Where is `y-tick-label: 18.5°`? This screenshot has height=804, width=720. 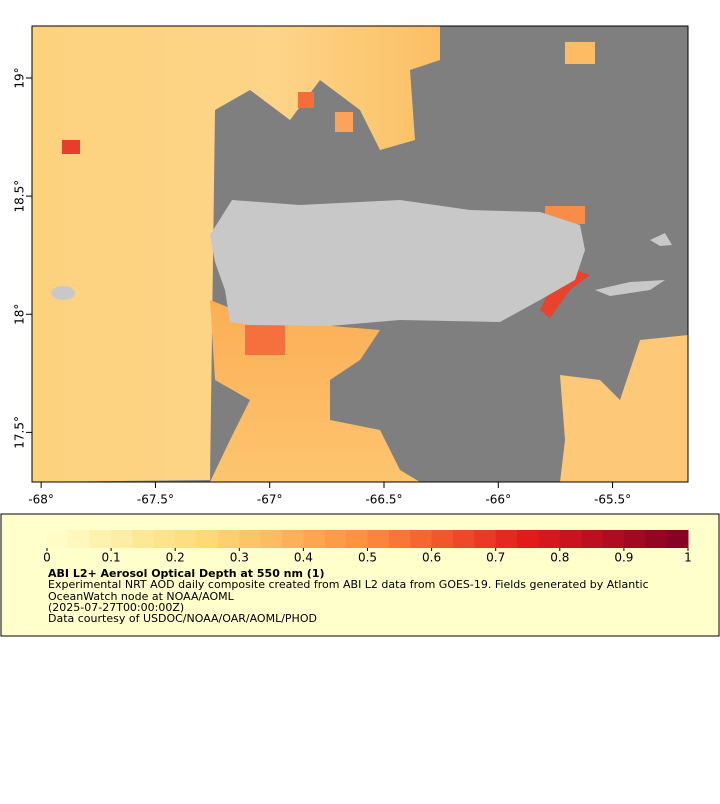 y-tick-label: 18.5° is located at coordinates (20, 196).